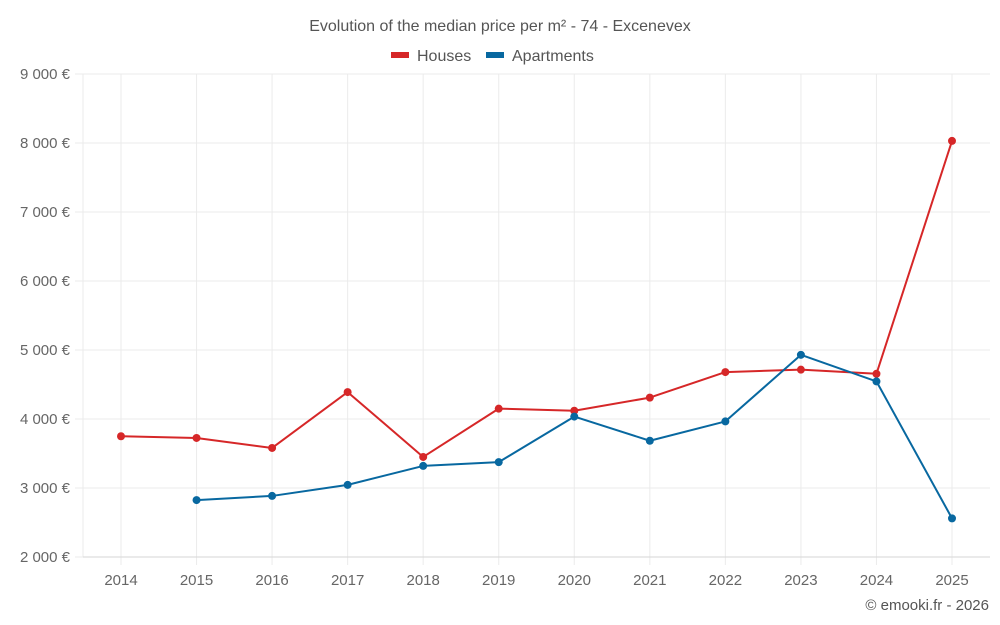 Image resolution: width=1000 pixels, height=625 pixels. I want to click on legend: Houses Apartments, so click(492, 56).